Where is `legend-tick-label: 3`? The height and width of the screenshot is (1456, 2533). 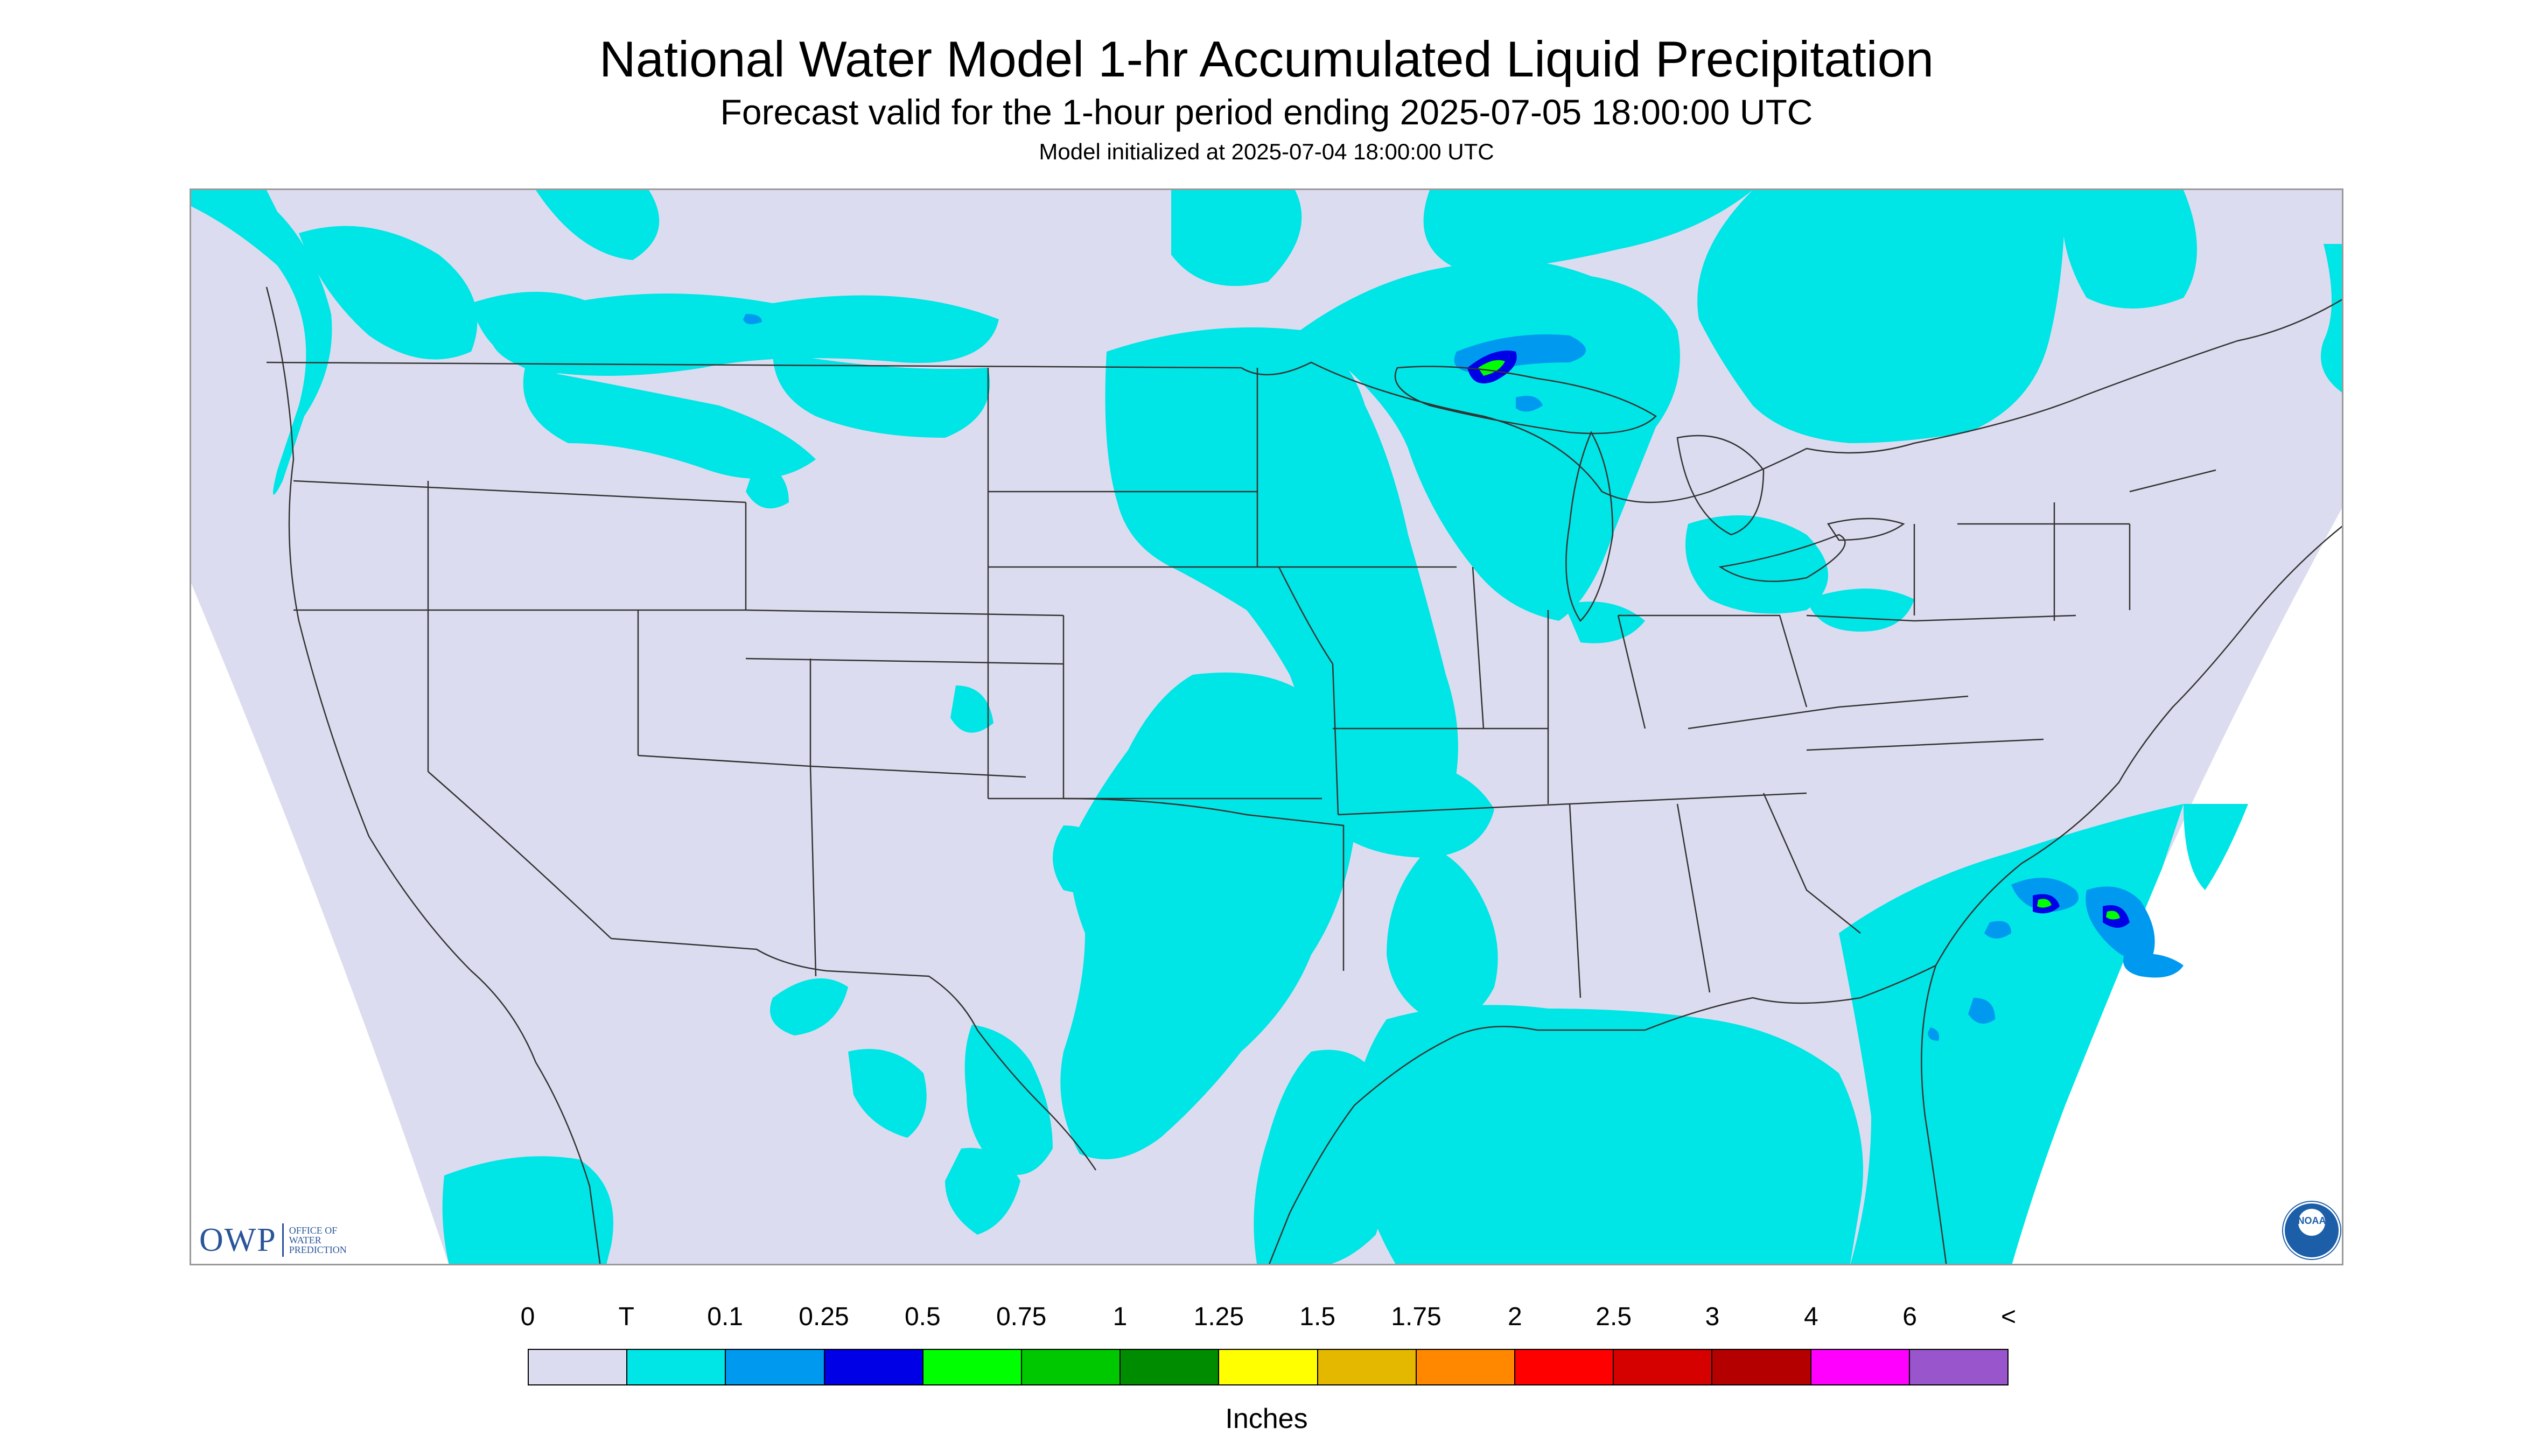
legend-tick-label: 3 is located at coordinates (1712, 1317).